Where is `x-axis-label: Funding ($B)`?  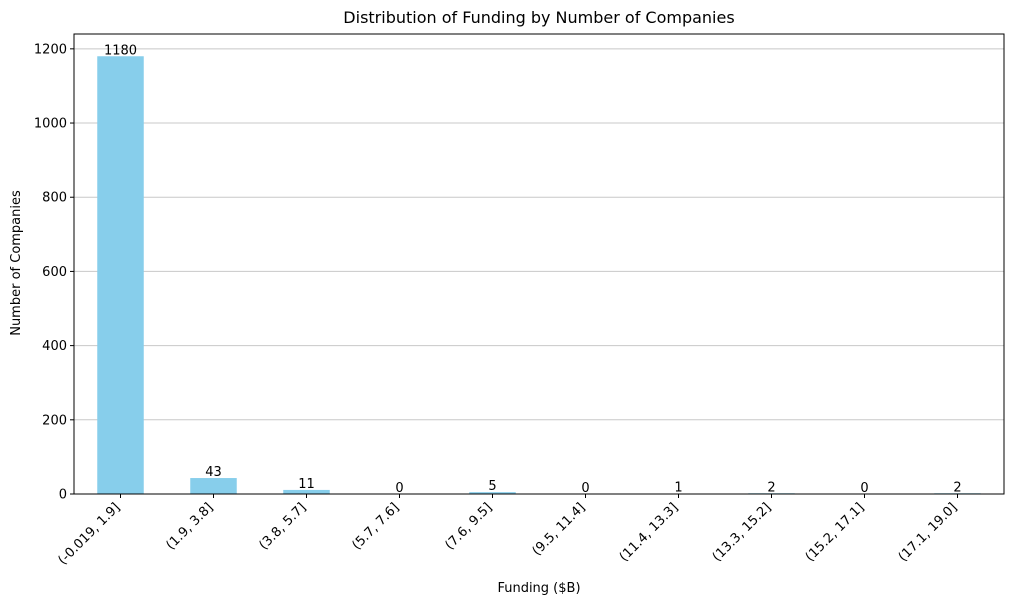 x-axis-label: Funding ($B) is located at coordinates (538, 588).